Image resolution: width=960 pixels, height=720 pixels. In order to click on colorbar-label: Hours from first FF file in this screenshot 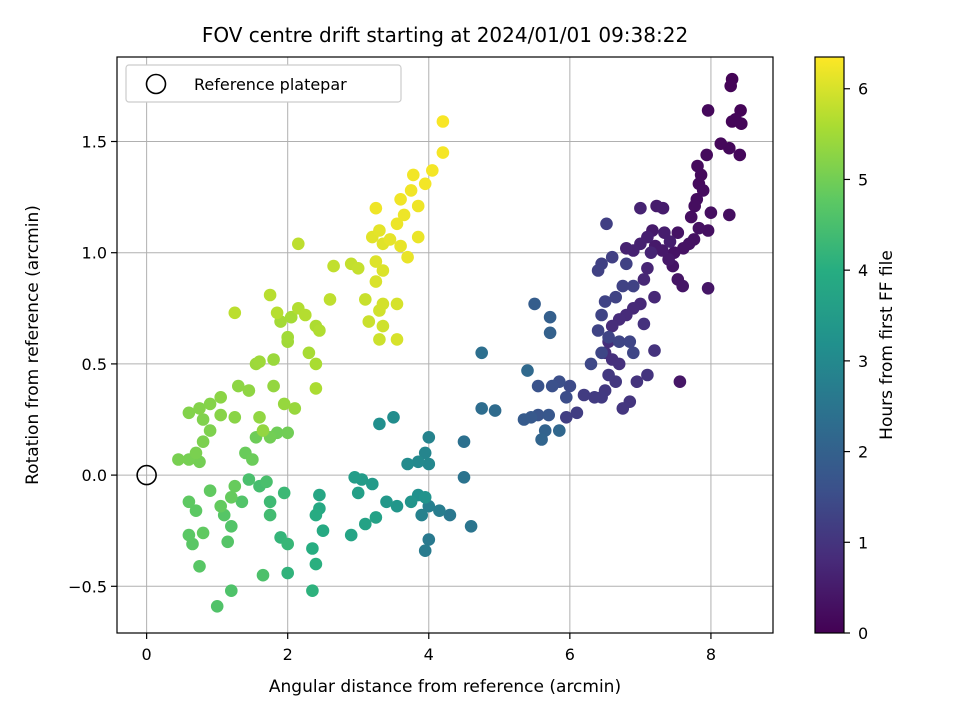, I will do `click(887, 345)`.